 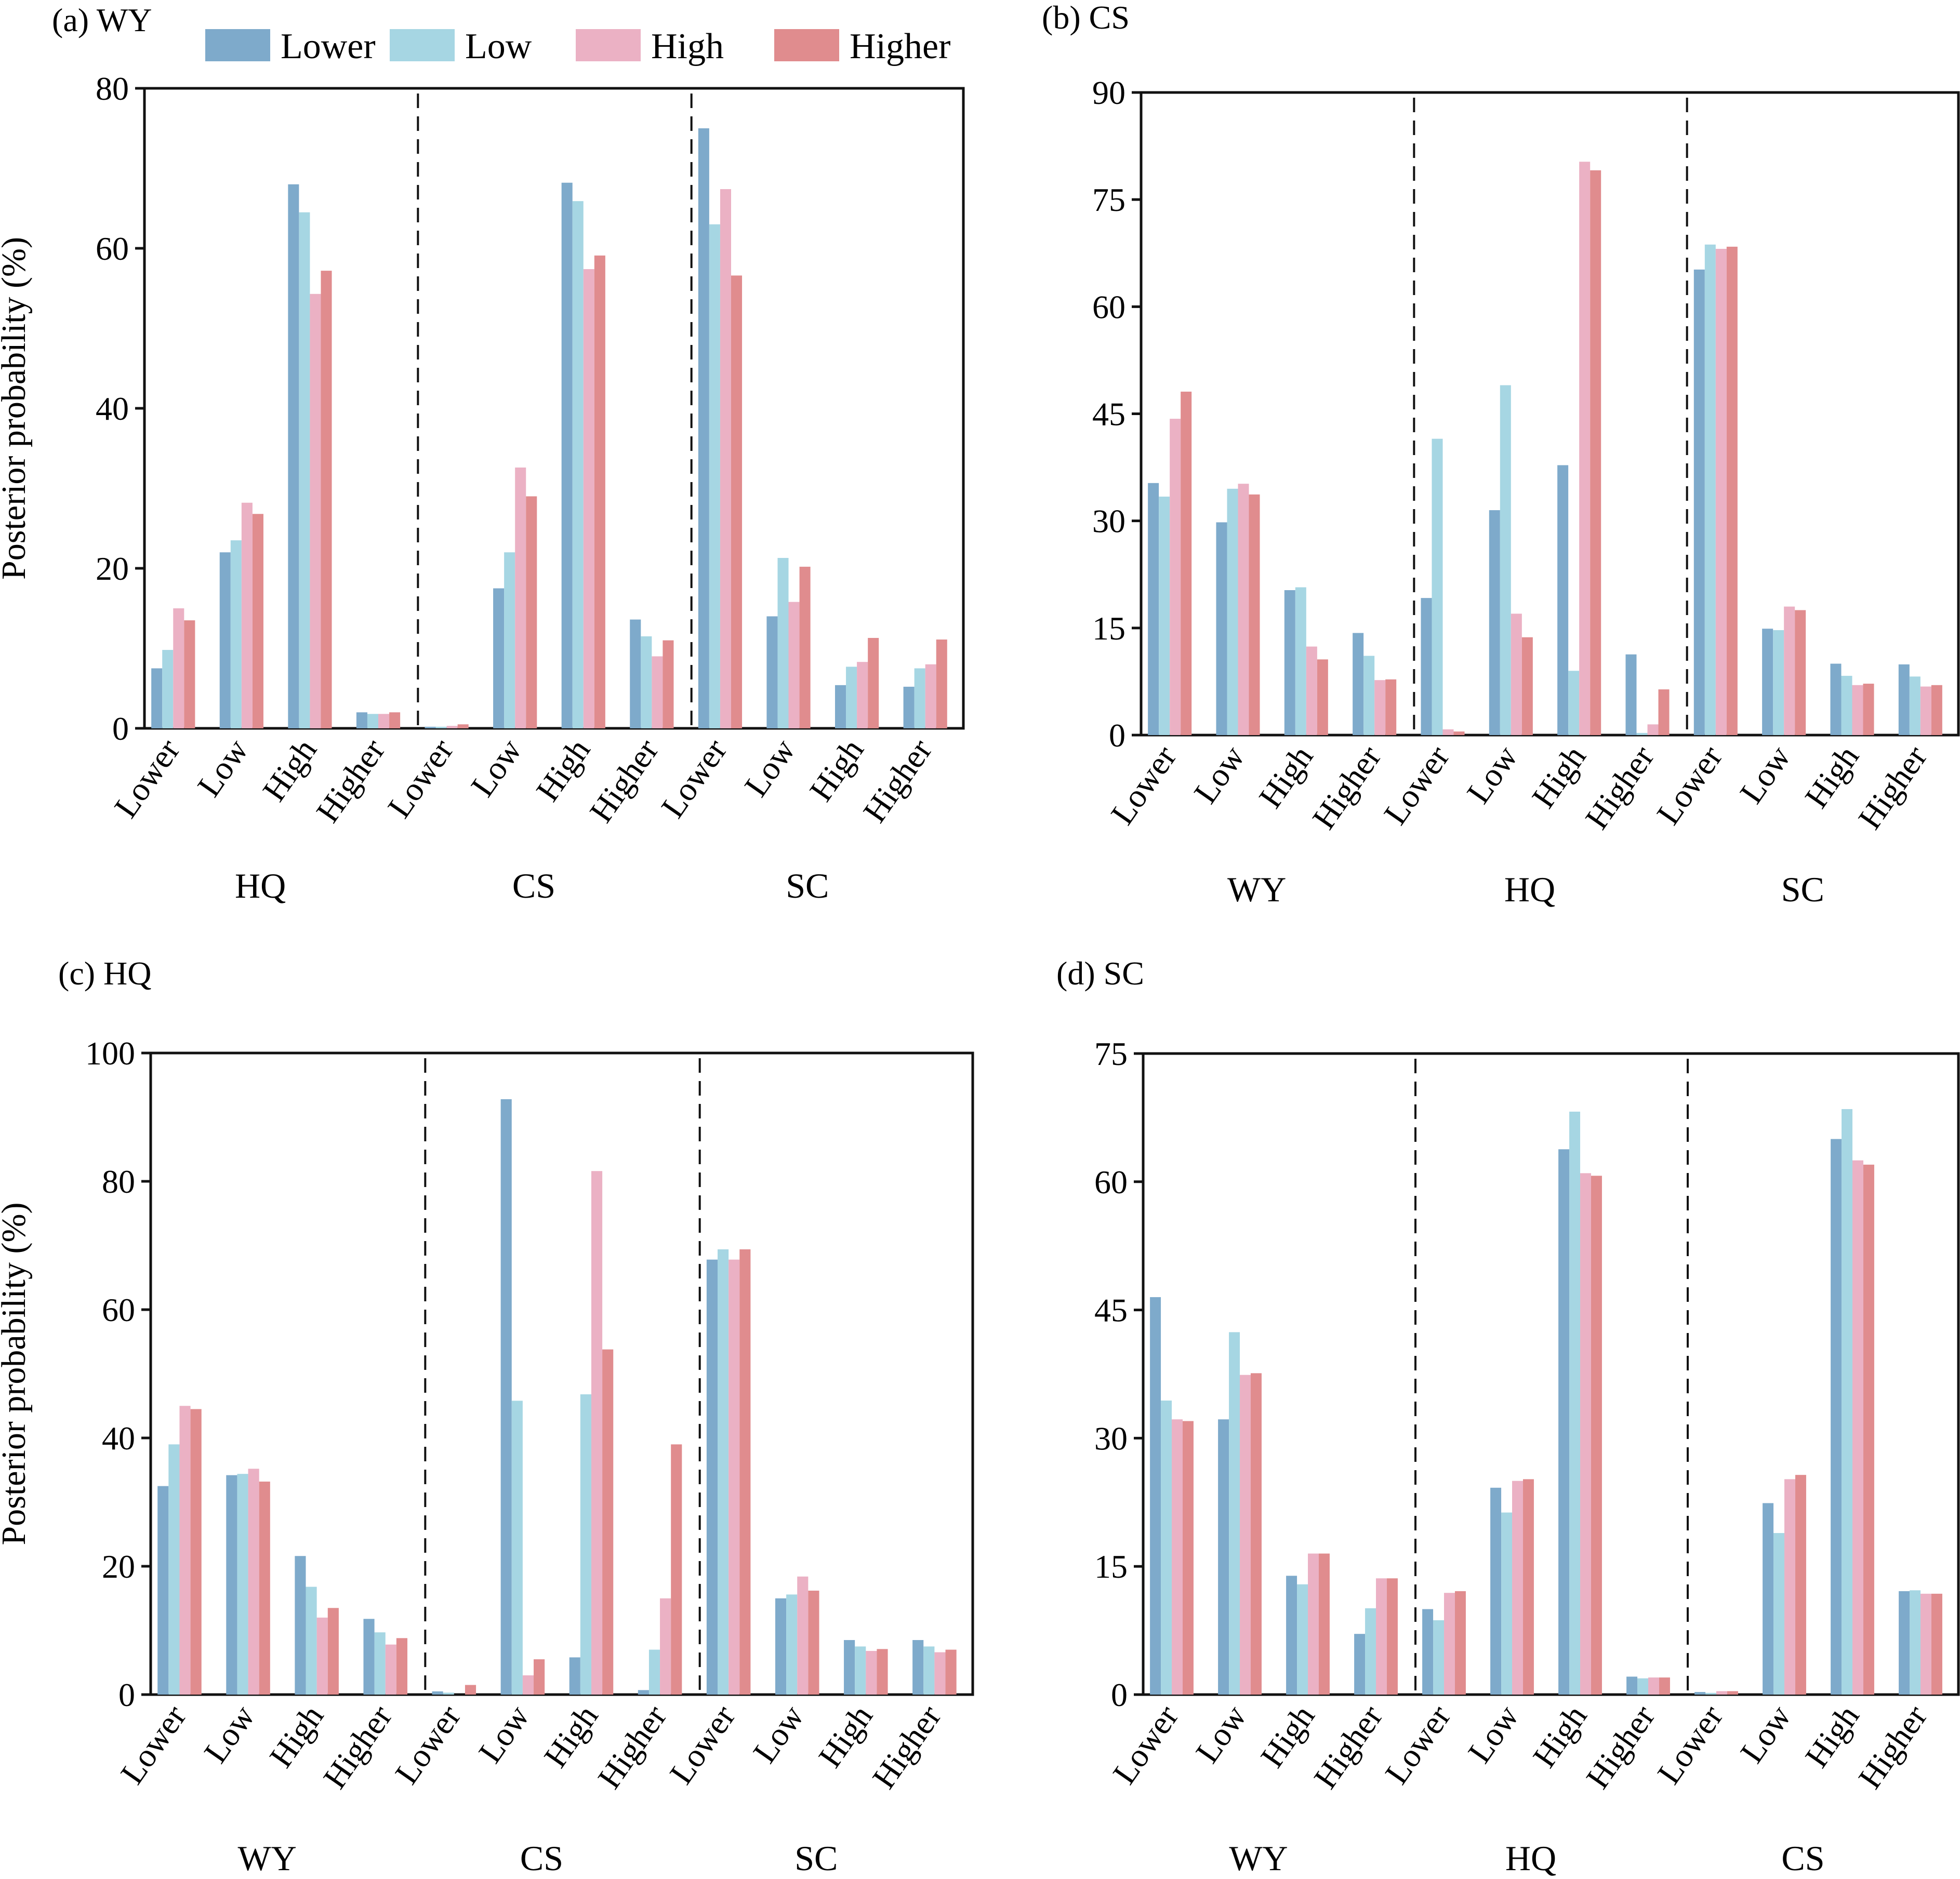 What do you see at coordinates (1642, 733) in the screenshot?
I see `bar-hq-higher-low` at bounding box center [1642, 733].